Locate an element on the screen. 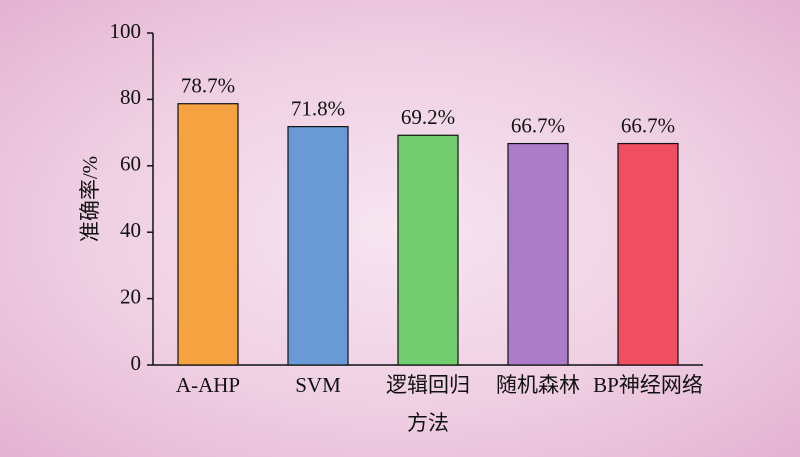 The image size is (800, 457). y-tick-label: 0 is located at coordinates (136, 363).